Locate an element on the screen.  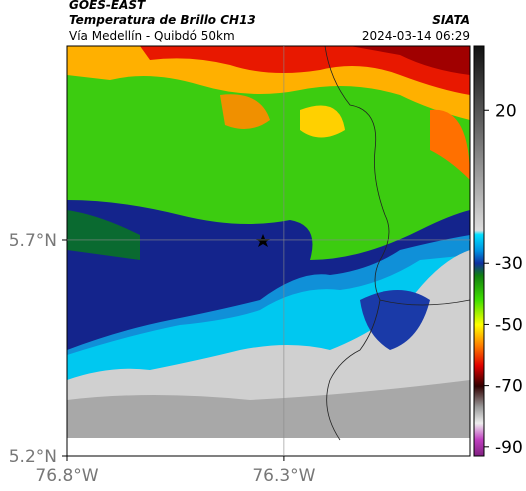
colorbar-tick-label: -50 is located at coordinates (509, 325).